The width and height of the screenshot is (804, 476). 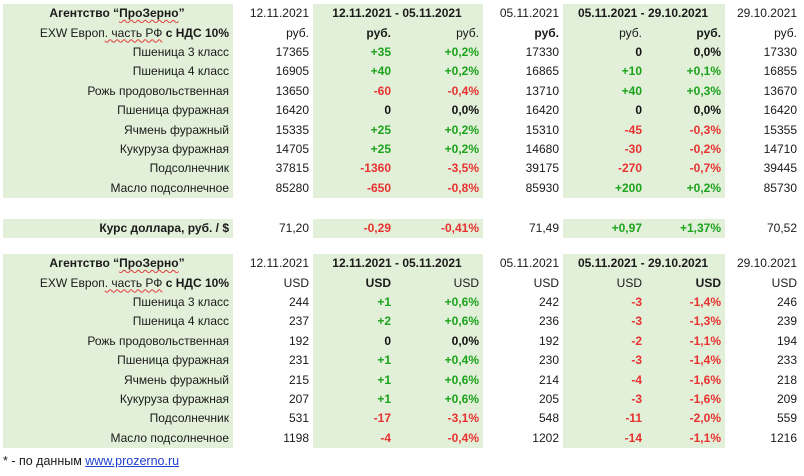 I want to click on product-name: Ячмень фуражный, so click(x=118, y=130).